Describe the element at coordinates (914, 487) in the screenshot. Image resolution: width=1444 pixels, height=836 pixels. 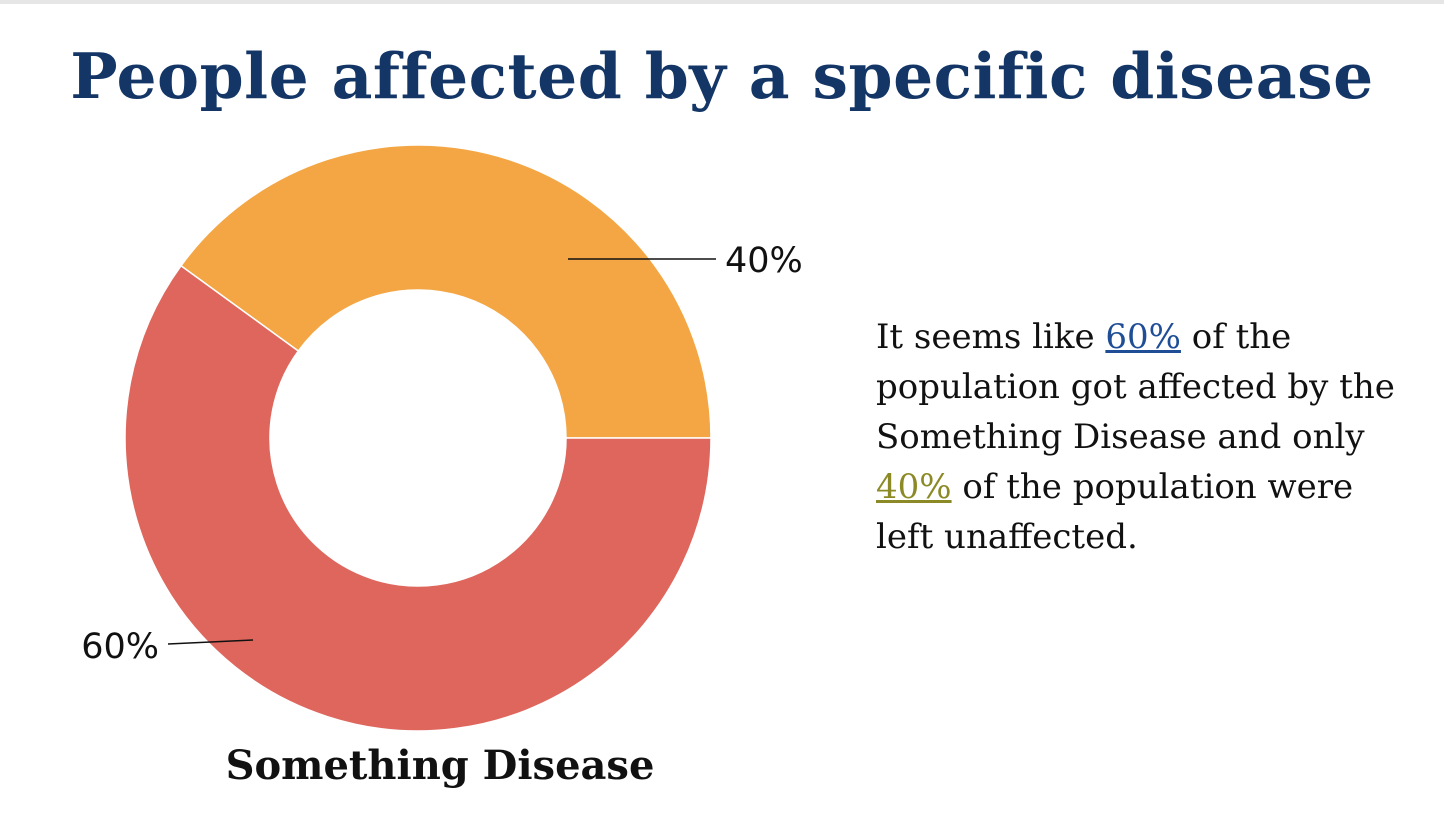
I see `unaffected-percent-link: 40%` at that location.